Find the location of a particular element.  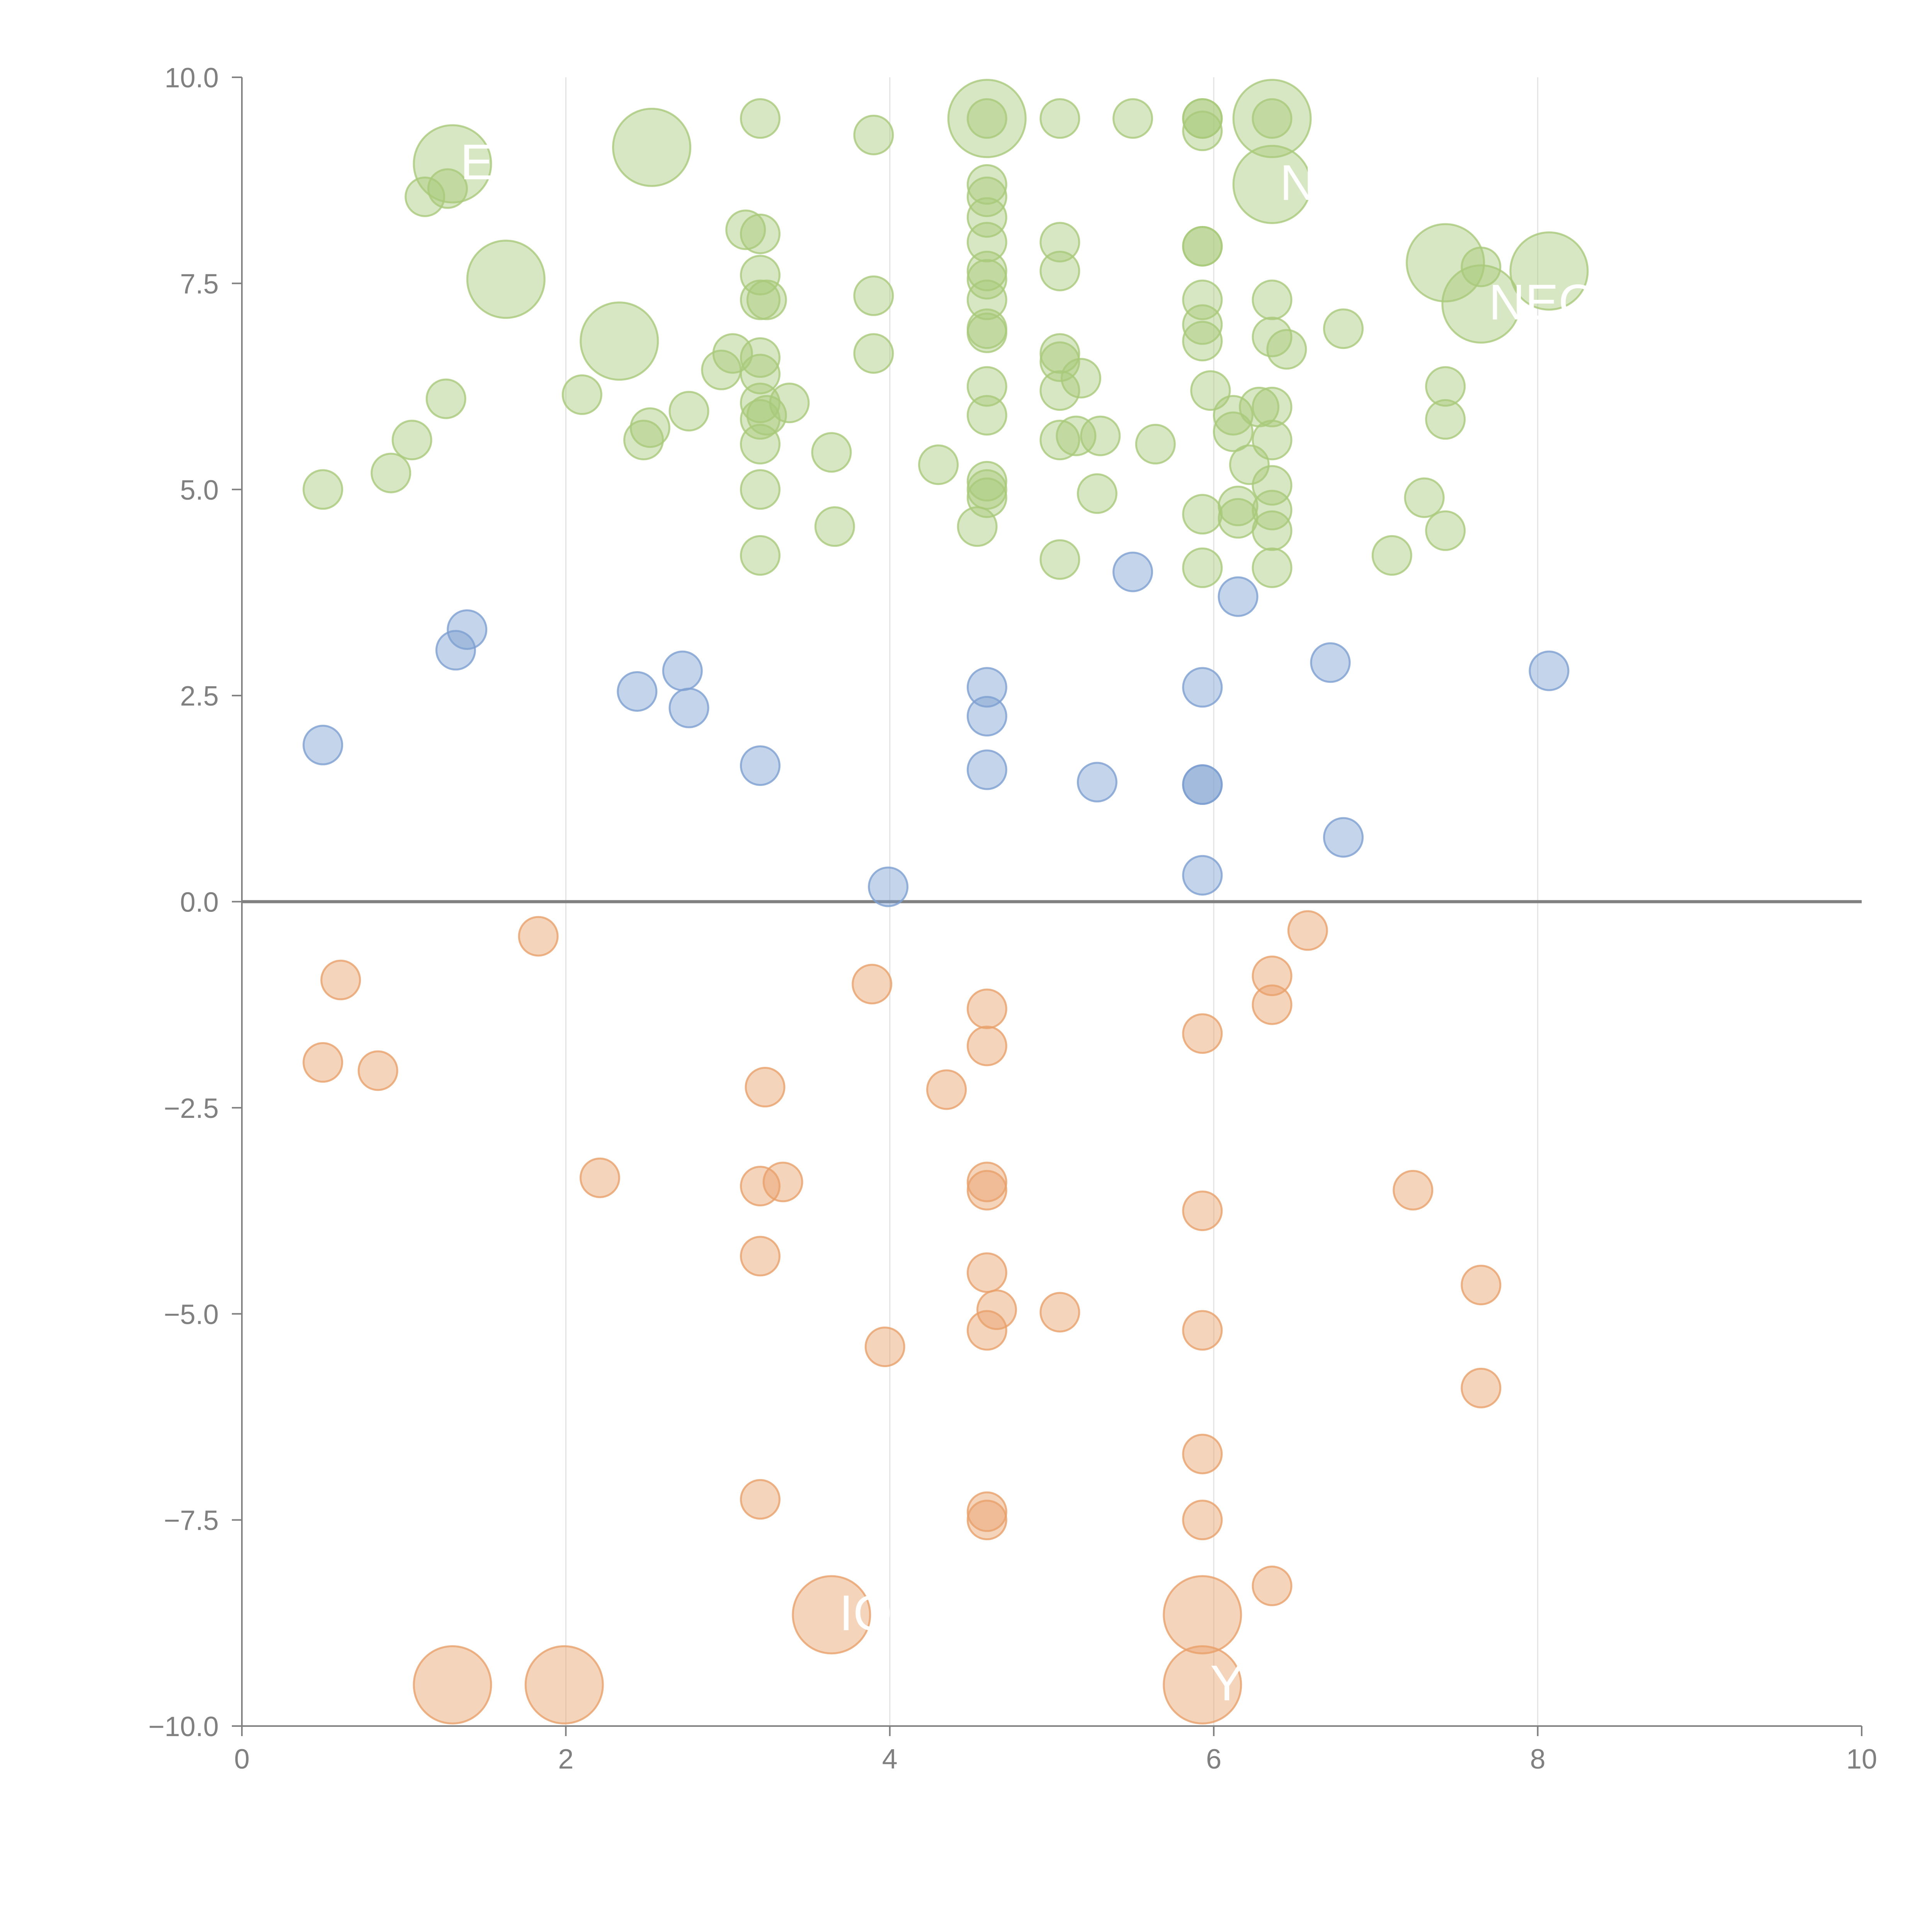

x-tick-label: 0 is located at coordinates (242, 1759).